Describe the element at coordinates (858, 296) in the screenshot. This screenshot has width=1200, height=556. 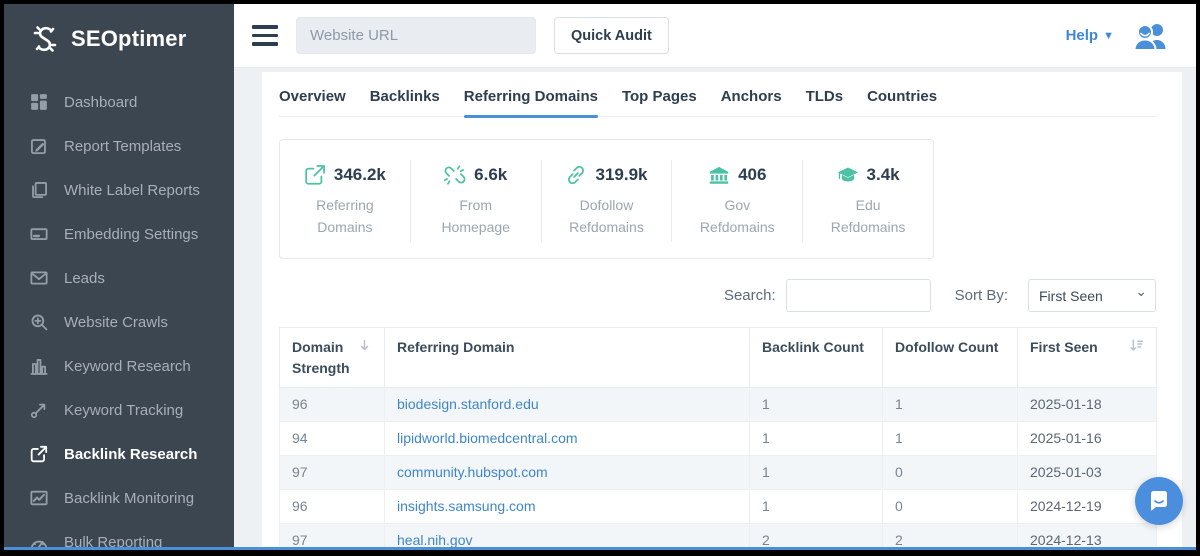
I see `search-input` at that location.